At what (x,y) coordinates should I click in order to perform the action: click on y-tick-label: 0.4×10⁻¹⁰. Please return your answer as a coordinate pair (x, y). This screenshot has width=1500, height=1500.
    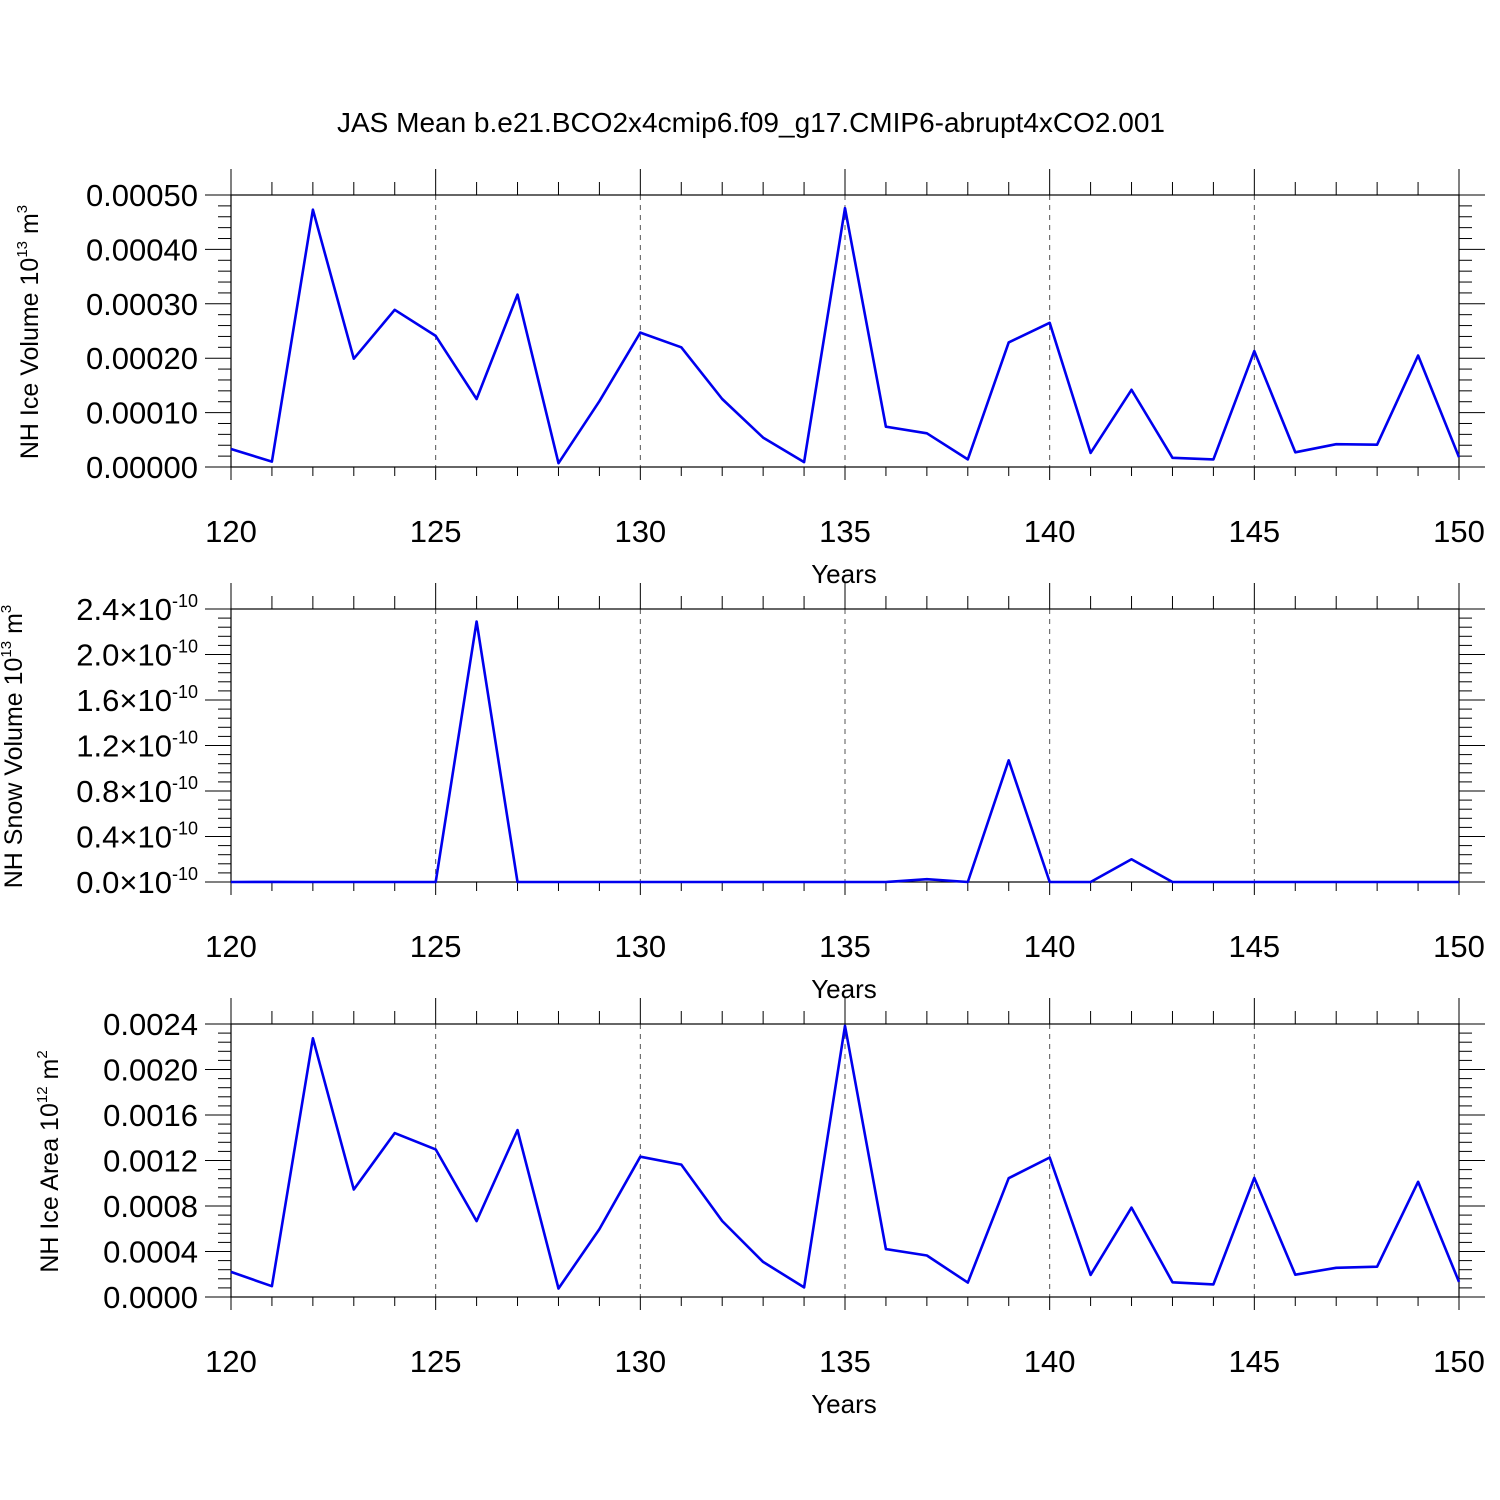
    Looking at the image, I should click on (137, 837).